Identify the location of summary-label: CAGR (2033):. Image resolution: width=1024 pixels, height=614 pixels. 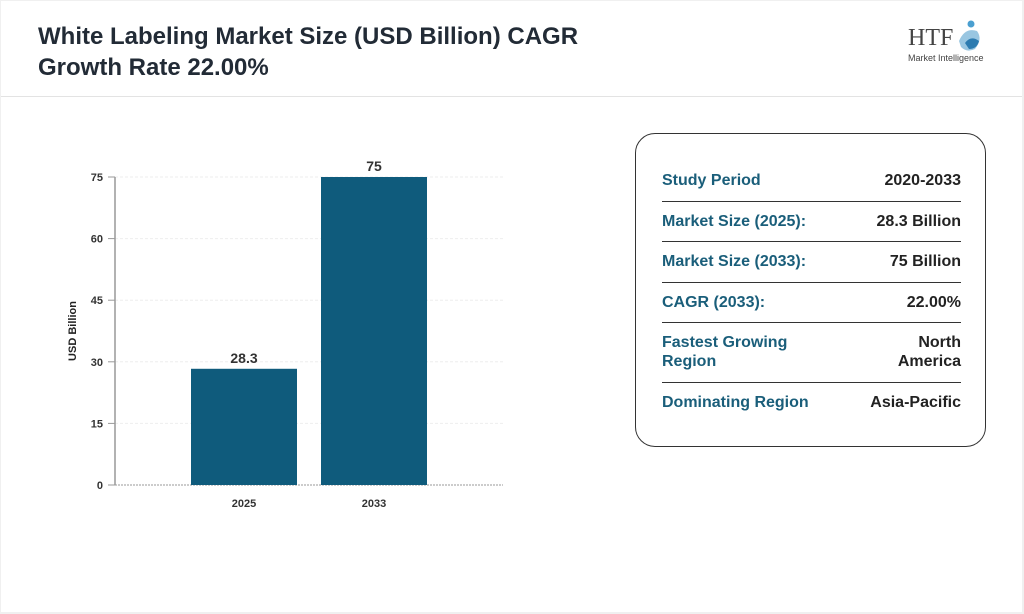
(714, 302).